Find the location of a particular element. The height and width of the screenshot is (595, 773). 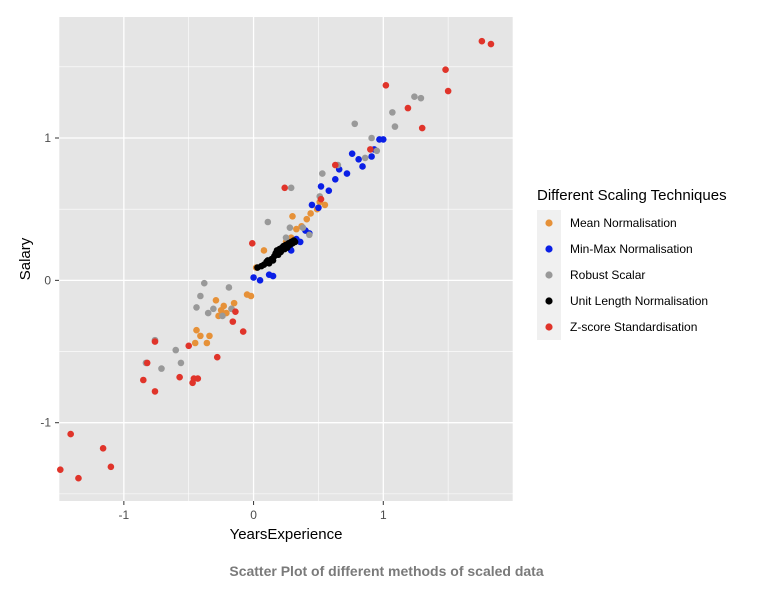

y-tick-label: -1 is located at coordinates (45, 423).